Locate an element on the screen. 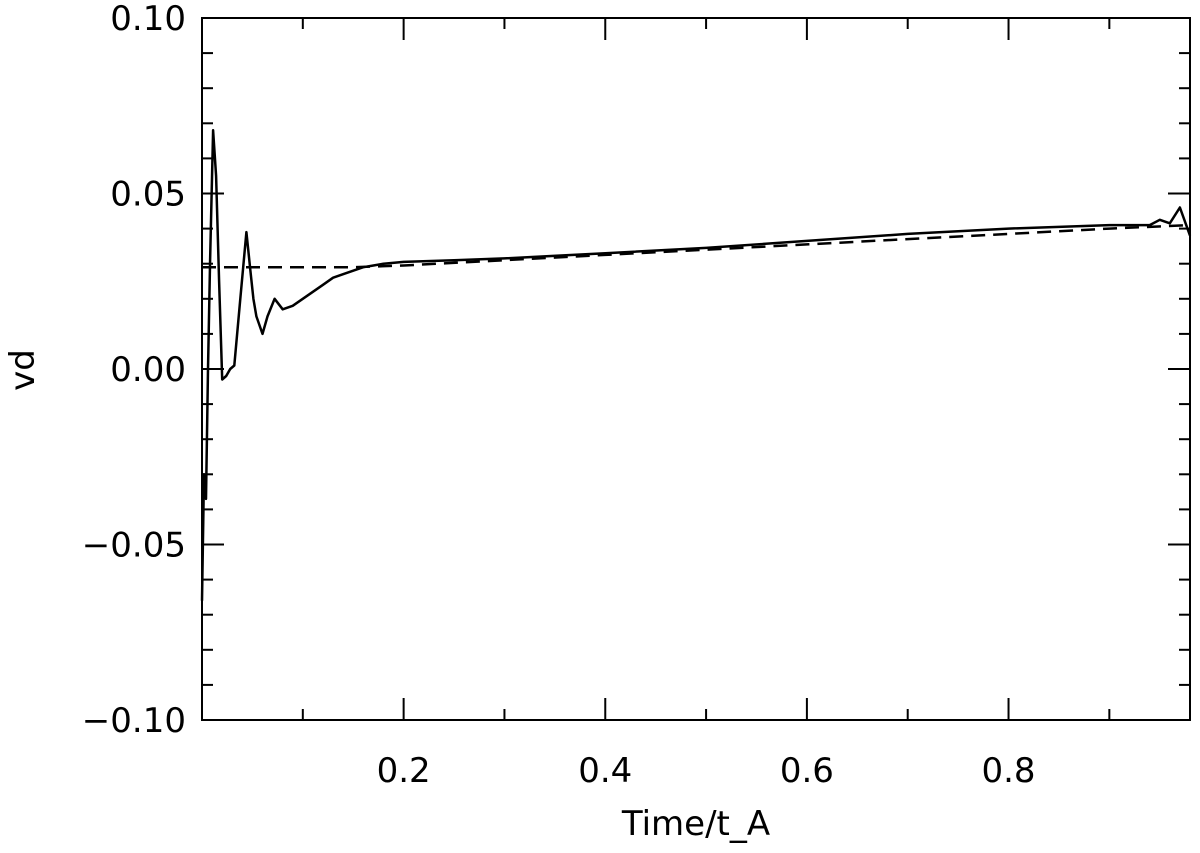  series-line-dashed is located at coordinates (696, 246).